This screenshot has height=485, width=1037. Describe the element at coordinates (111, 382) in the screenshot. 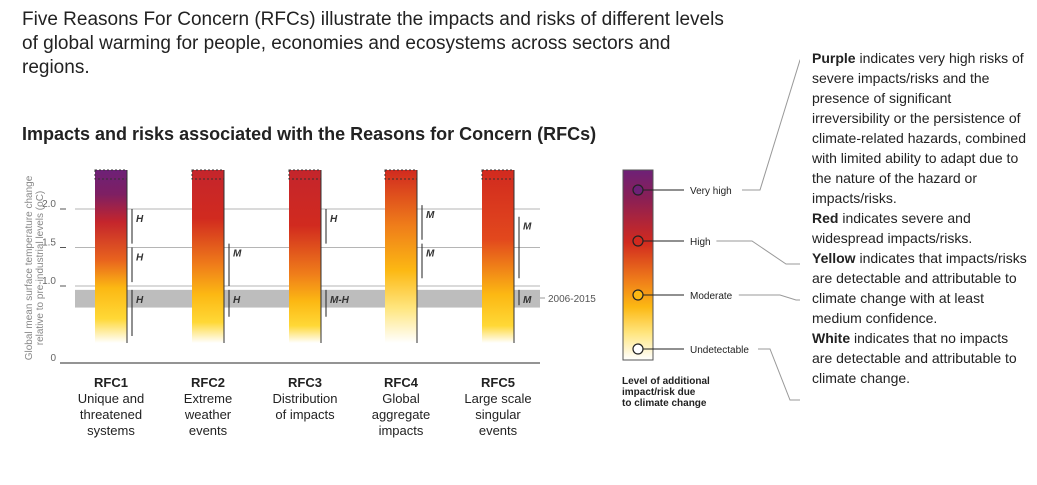

I see `rfc-id-label: RFC1` at that location.